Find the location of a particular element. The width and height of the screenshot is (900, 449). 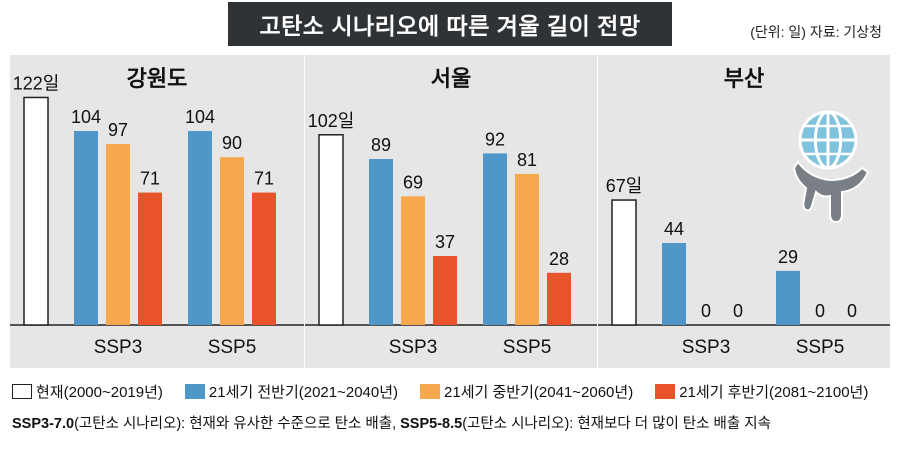

bar-gangwon-ssp5-p1 is located at coordinates (200, 228).